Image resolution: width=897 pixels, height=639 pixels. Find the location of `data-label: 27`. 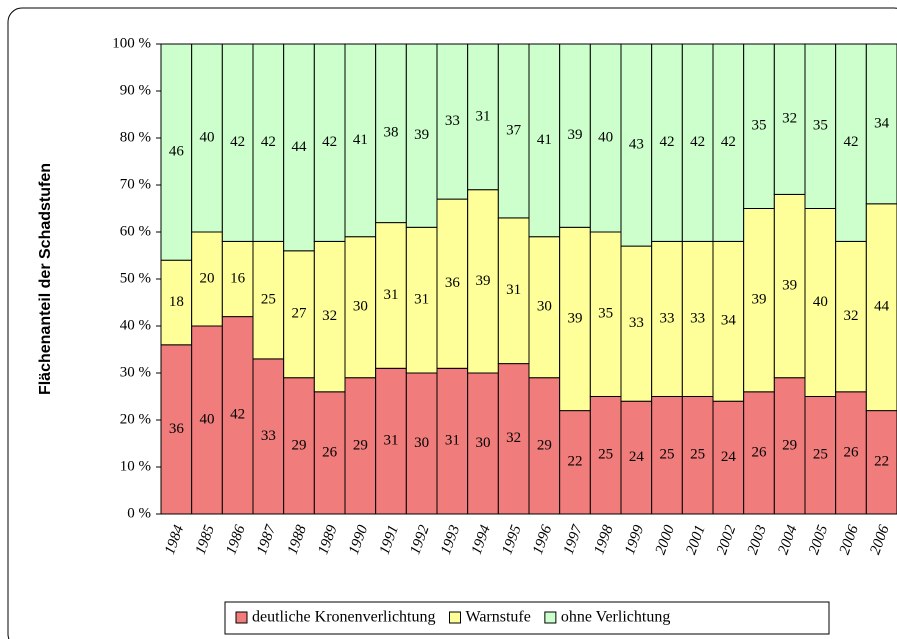

data-label: 27 is located at coordinates (300, 314).